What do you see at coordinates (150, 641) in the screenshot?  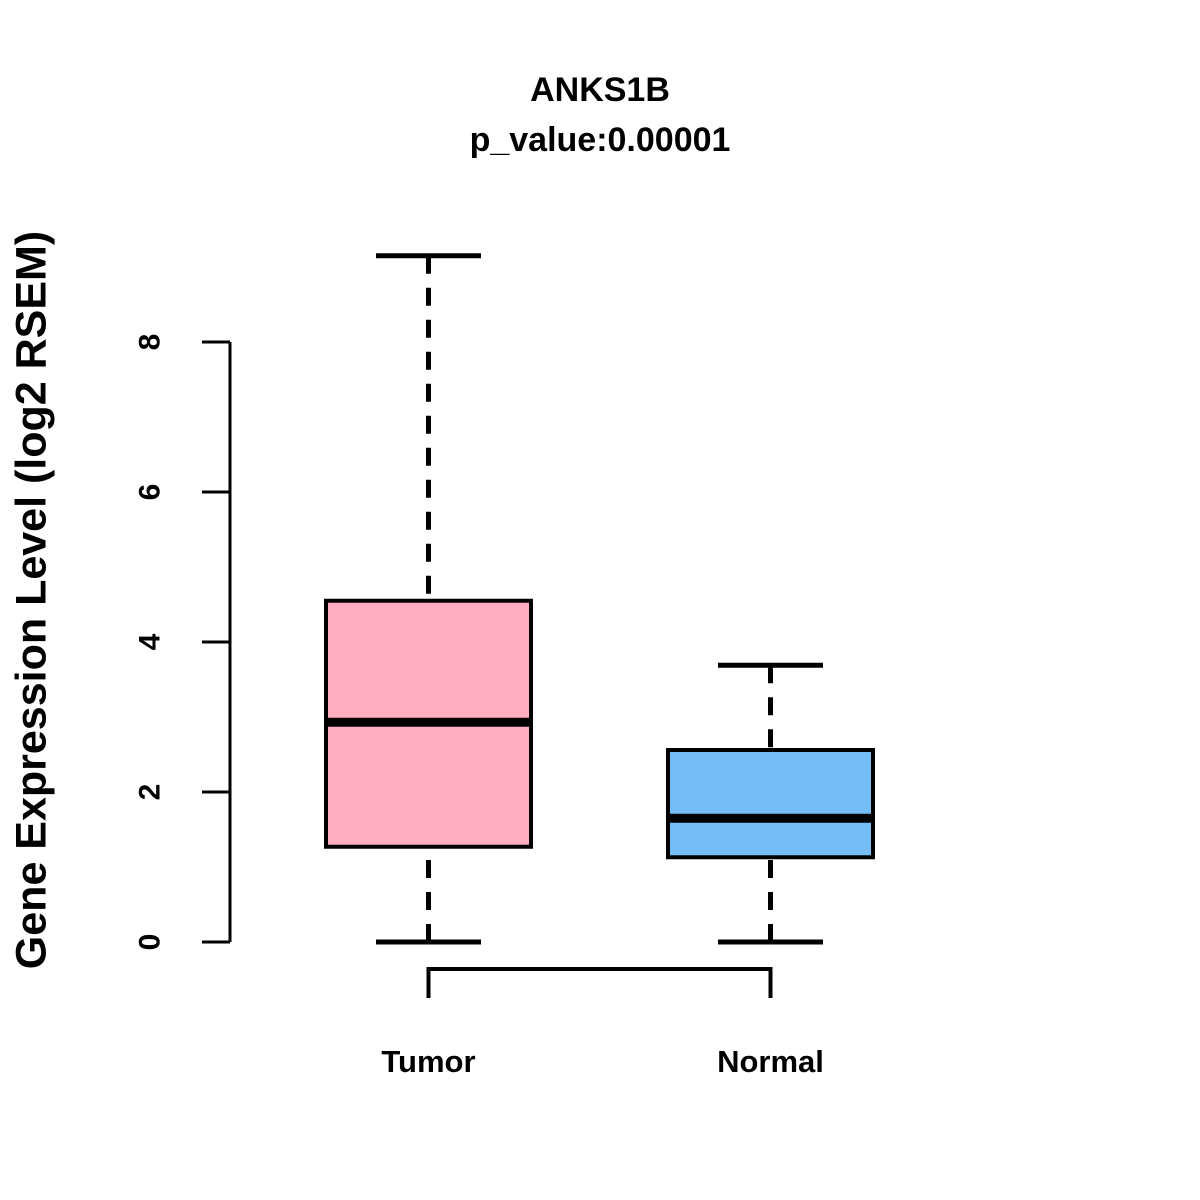 I see `y-tick-label: 4` at bounding box center [150, 641].